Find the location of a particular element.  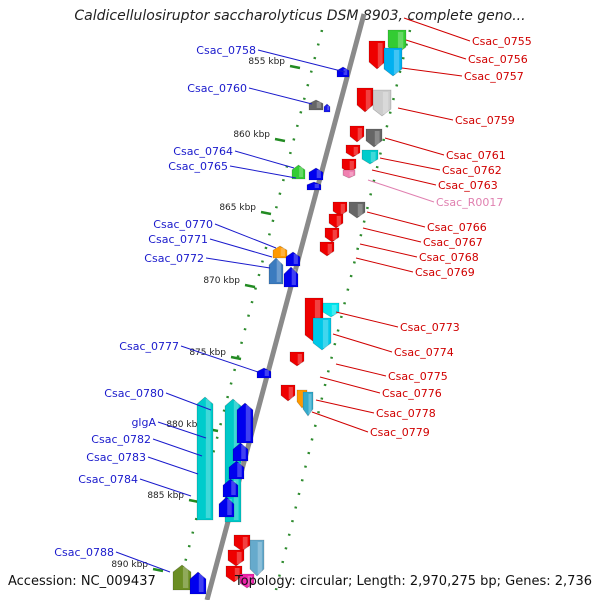

left-gene-label: Csac_0784 is located at coordinates (108, 479).